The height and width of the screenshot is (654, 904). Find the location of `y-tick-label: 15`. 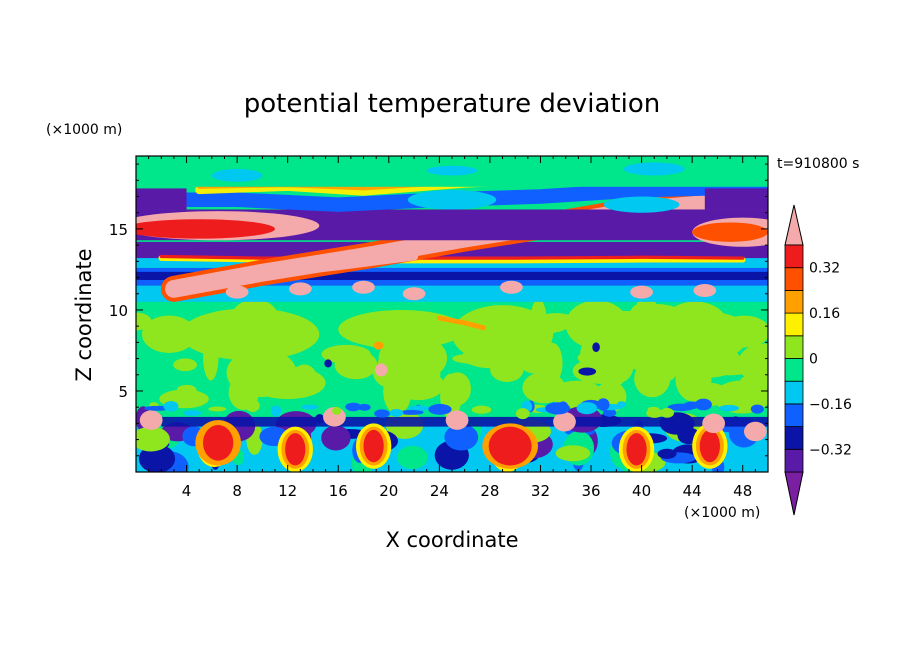

y-tick-label: 15 is located at coordinates (118, 230).